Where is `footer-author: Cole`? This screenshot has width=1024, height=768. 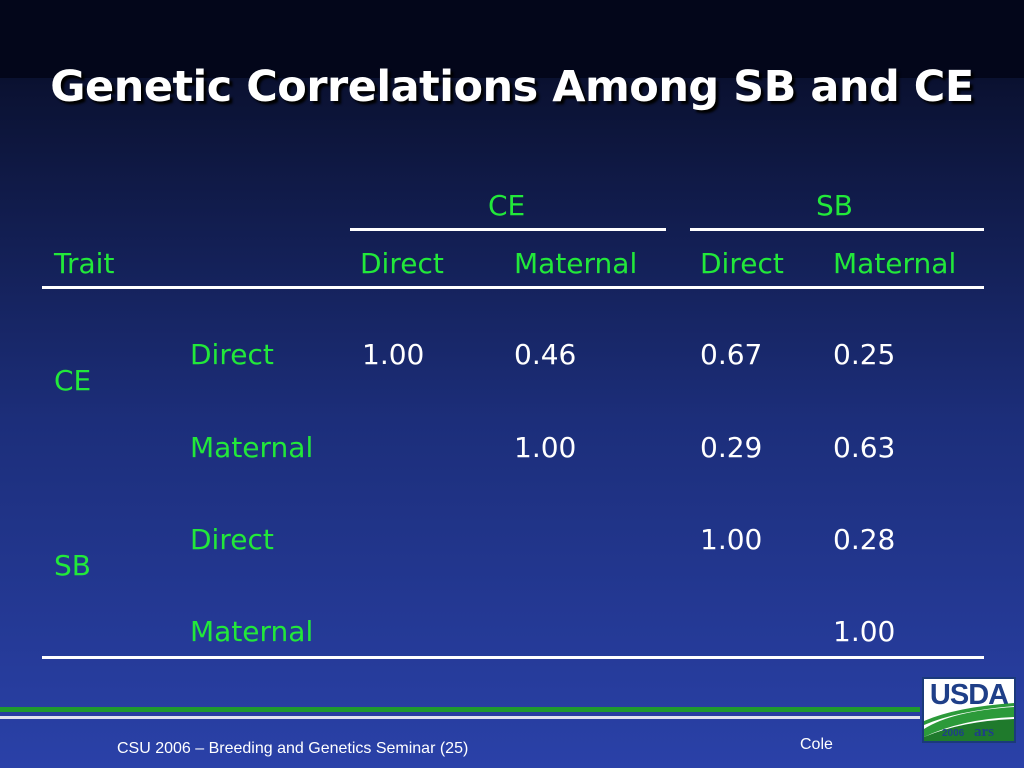
footer-author: Cole is located at coordinates (816, 744).